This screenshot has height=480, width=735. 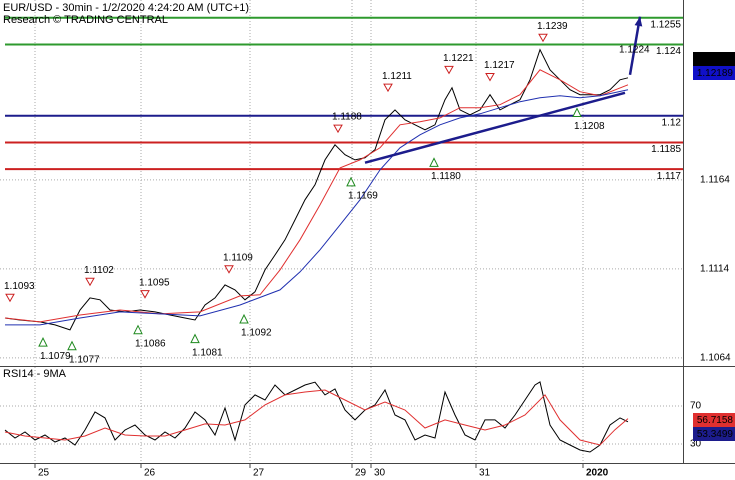 What do you see at coordinates (597, 473) in the screenshot?
I see `x-tick-label: 2020` at bounding box center [597, 473].